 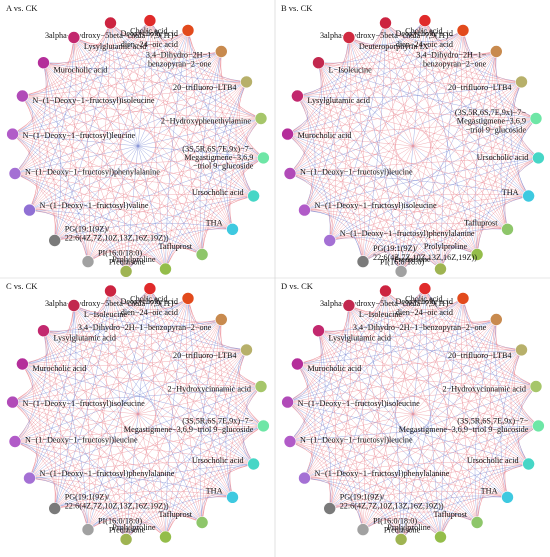 What do you see at coordinates (325, 135) in the screenshot?
I see `node-label: Murocholic acid` at bounding box center [325, 135].